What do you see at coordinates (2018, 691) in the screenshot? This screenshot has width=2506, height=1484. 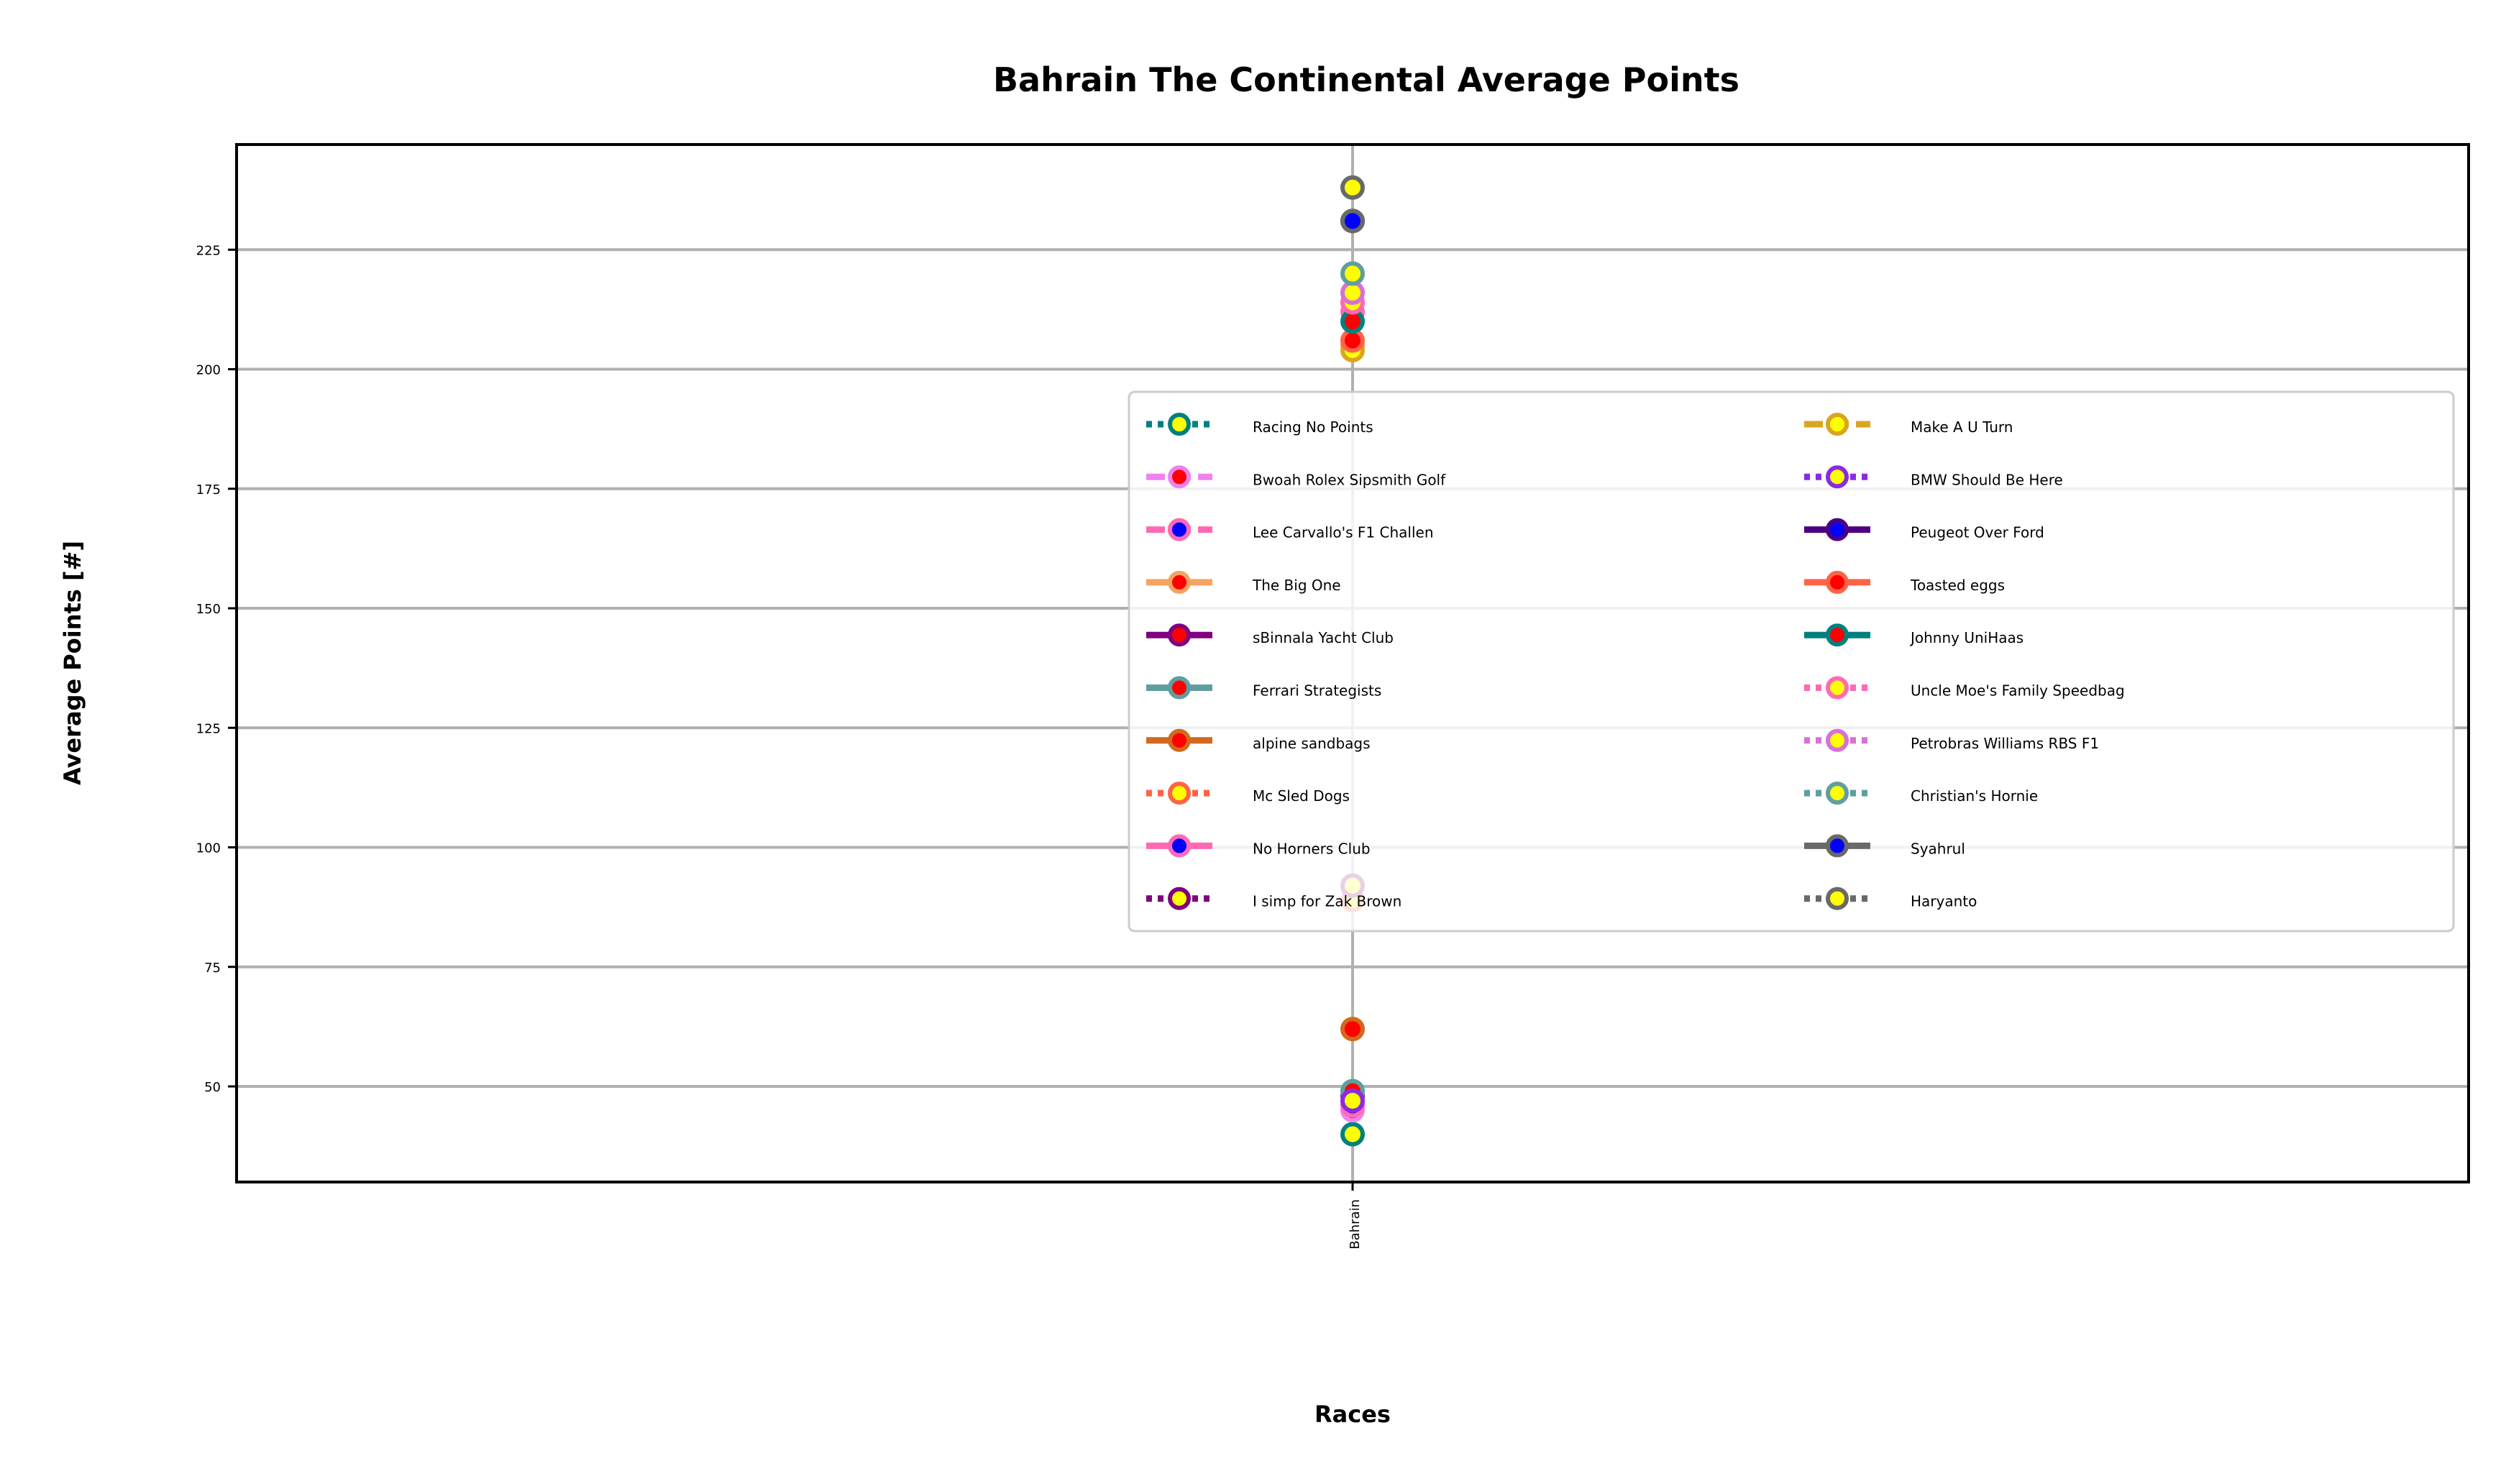 I see `legend-label: Uncle Moe's Family Speedbag` at bounding box center [2018, 691].